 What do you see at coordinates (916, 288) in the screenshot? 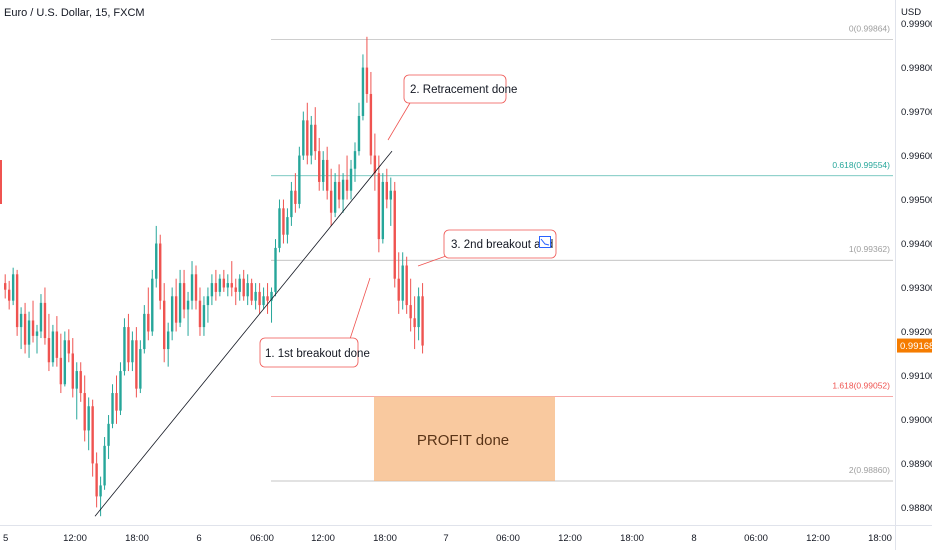
I see `price-tick: 0.99300` at bounding box center [916, 288].